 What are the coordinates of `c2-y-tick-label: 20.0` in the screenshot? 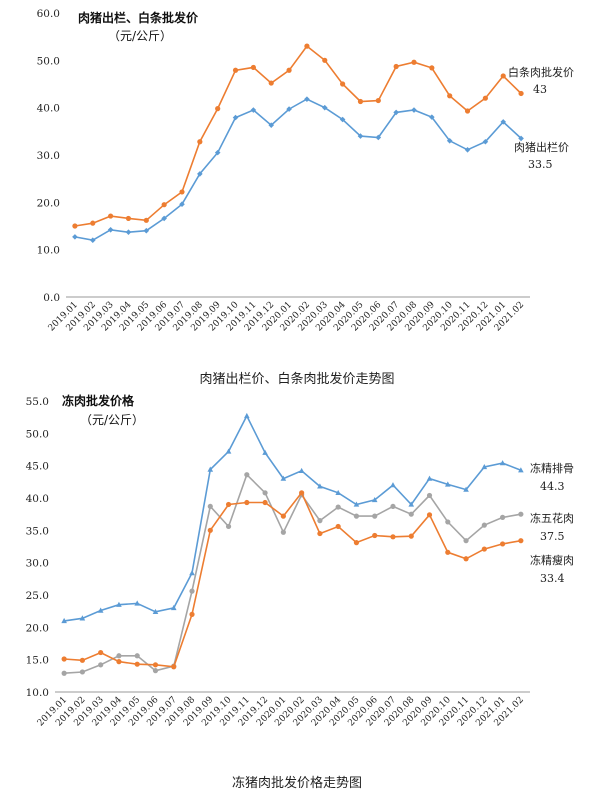 It's located at (37, 628).